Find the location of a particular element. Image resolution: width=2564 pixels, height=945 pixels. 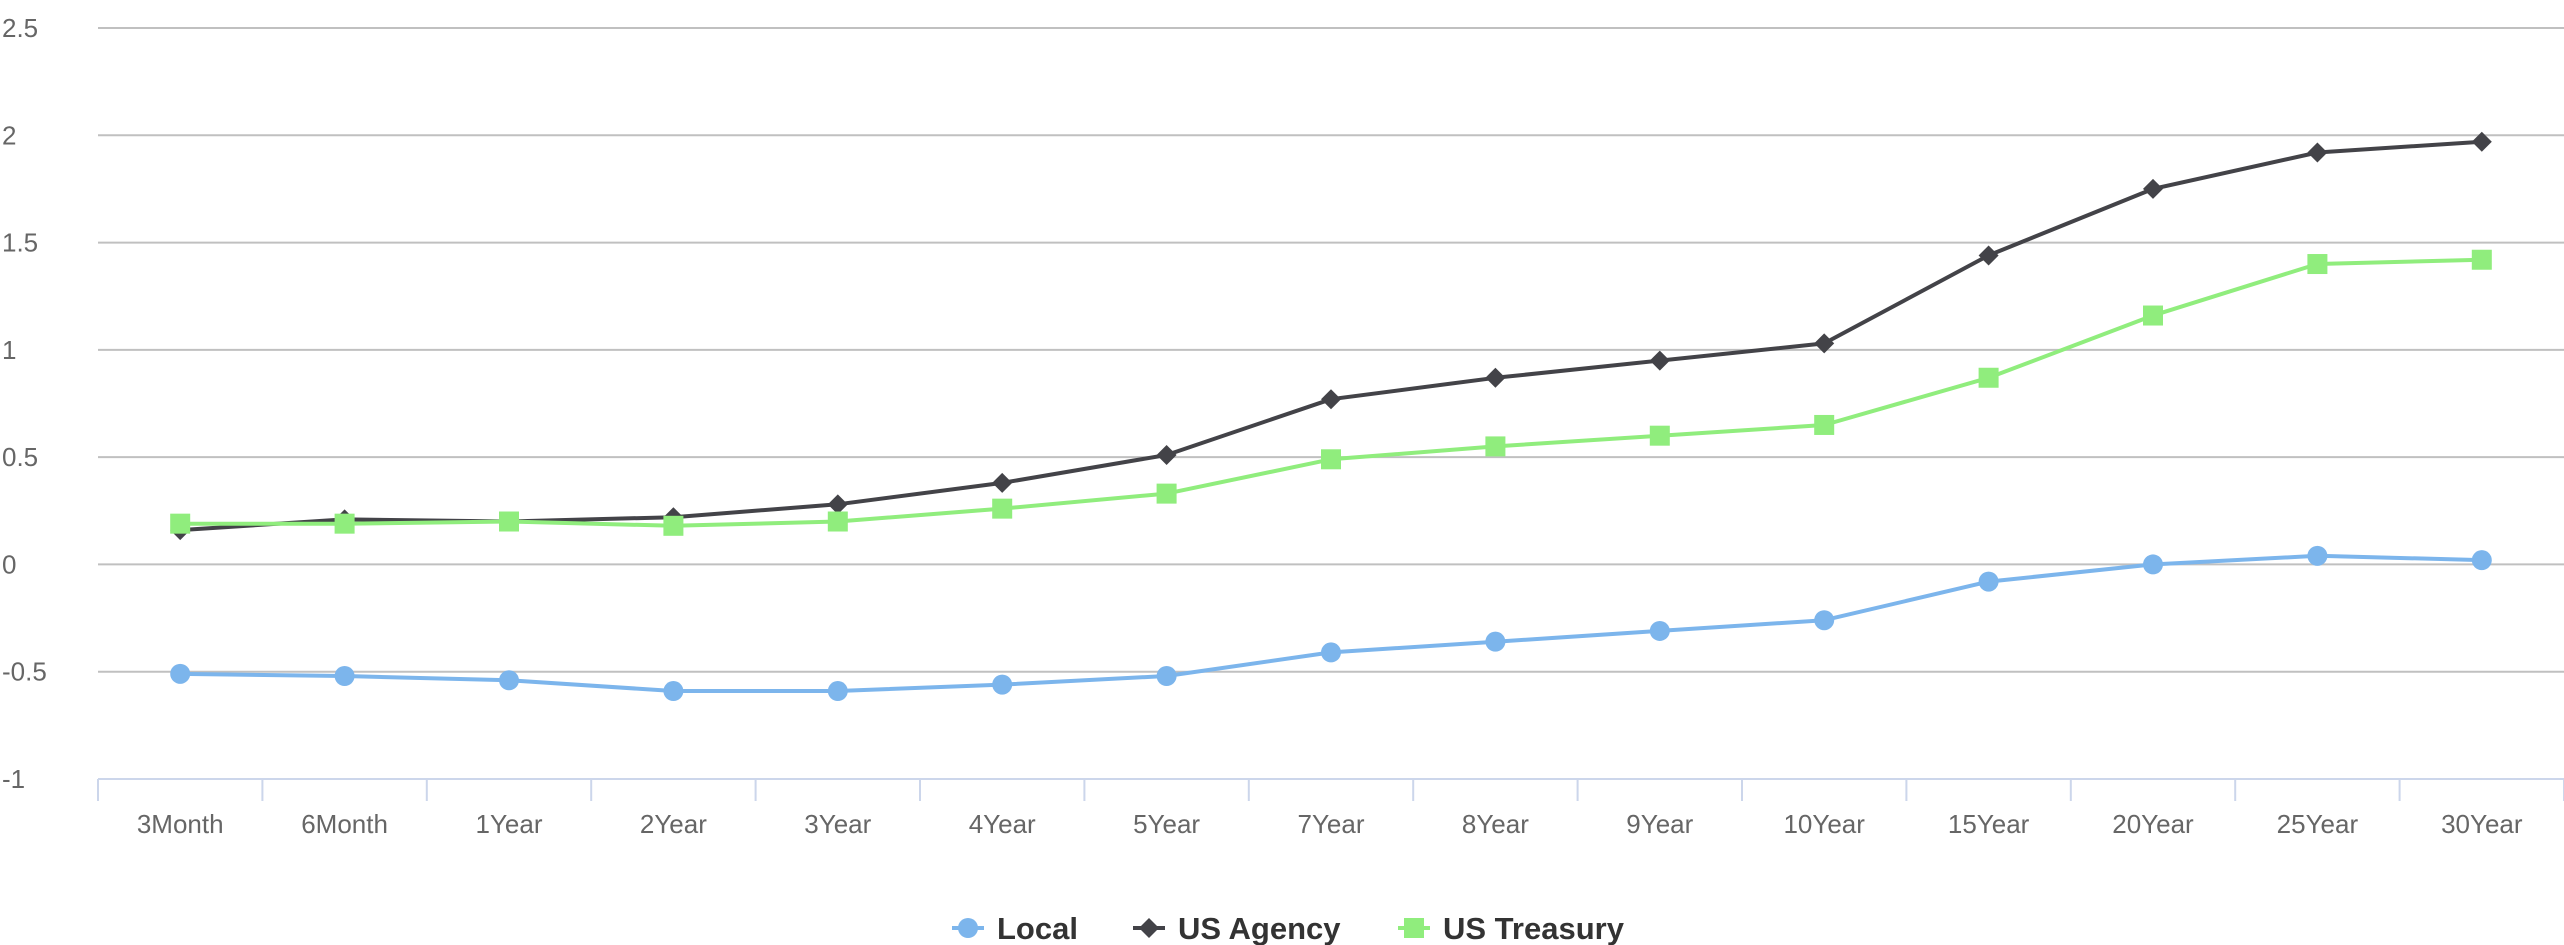

x-tick-label: 25Year is located at coordinates (2318, 824).